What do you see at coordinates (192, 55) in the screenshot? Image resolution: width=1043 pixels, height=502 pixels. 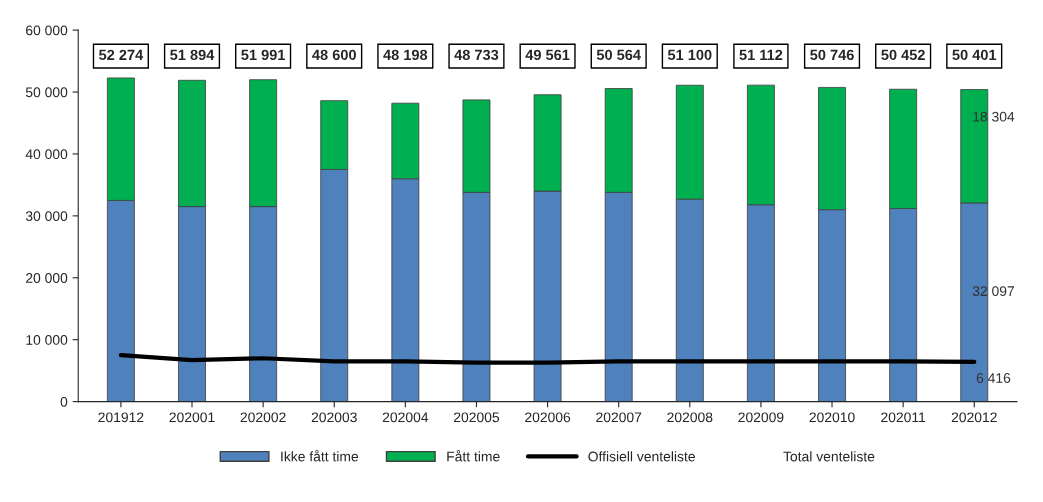 I see `total-label: 51 894` at bounding box center [192, 55].